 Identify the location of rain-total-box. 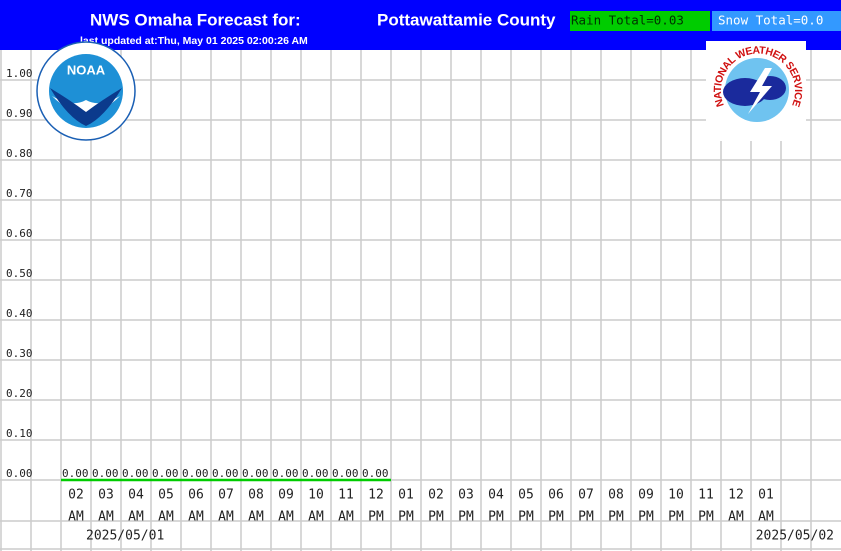
(640, 21).